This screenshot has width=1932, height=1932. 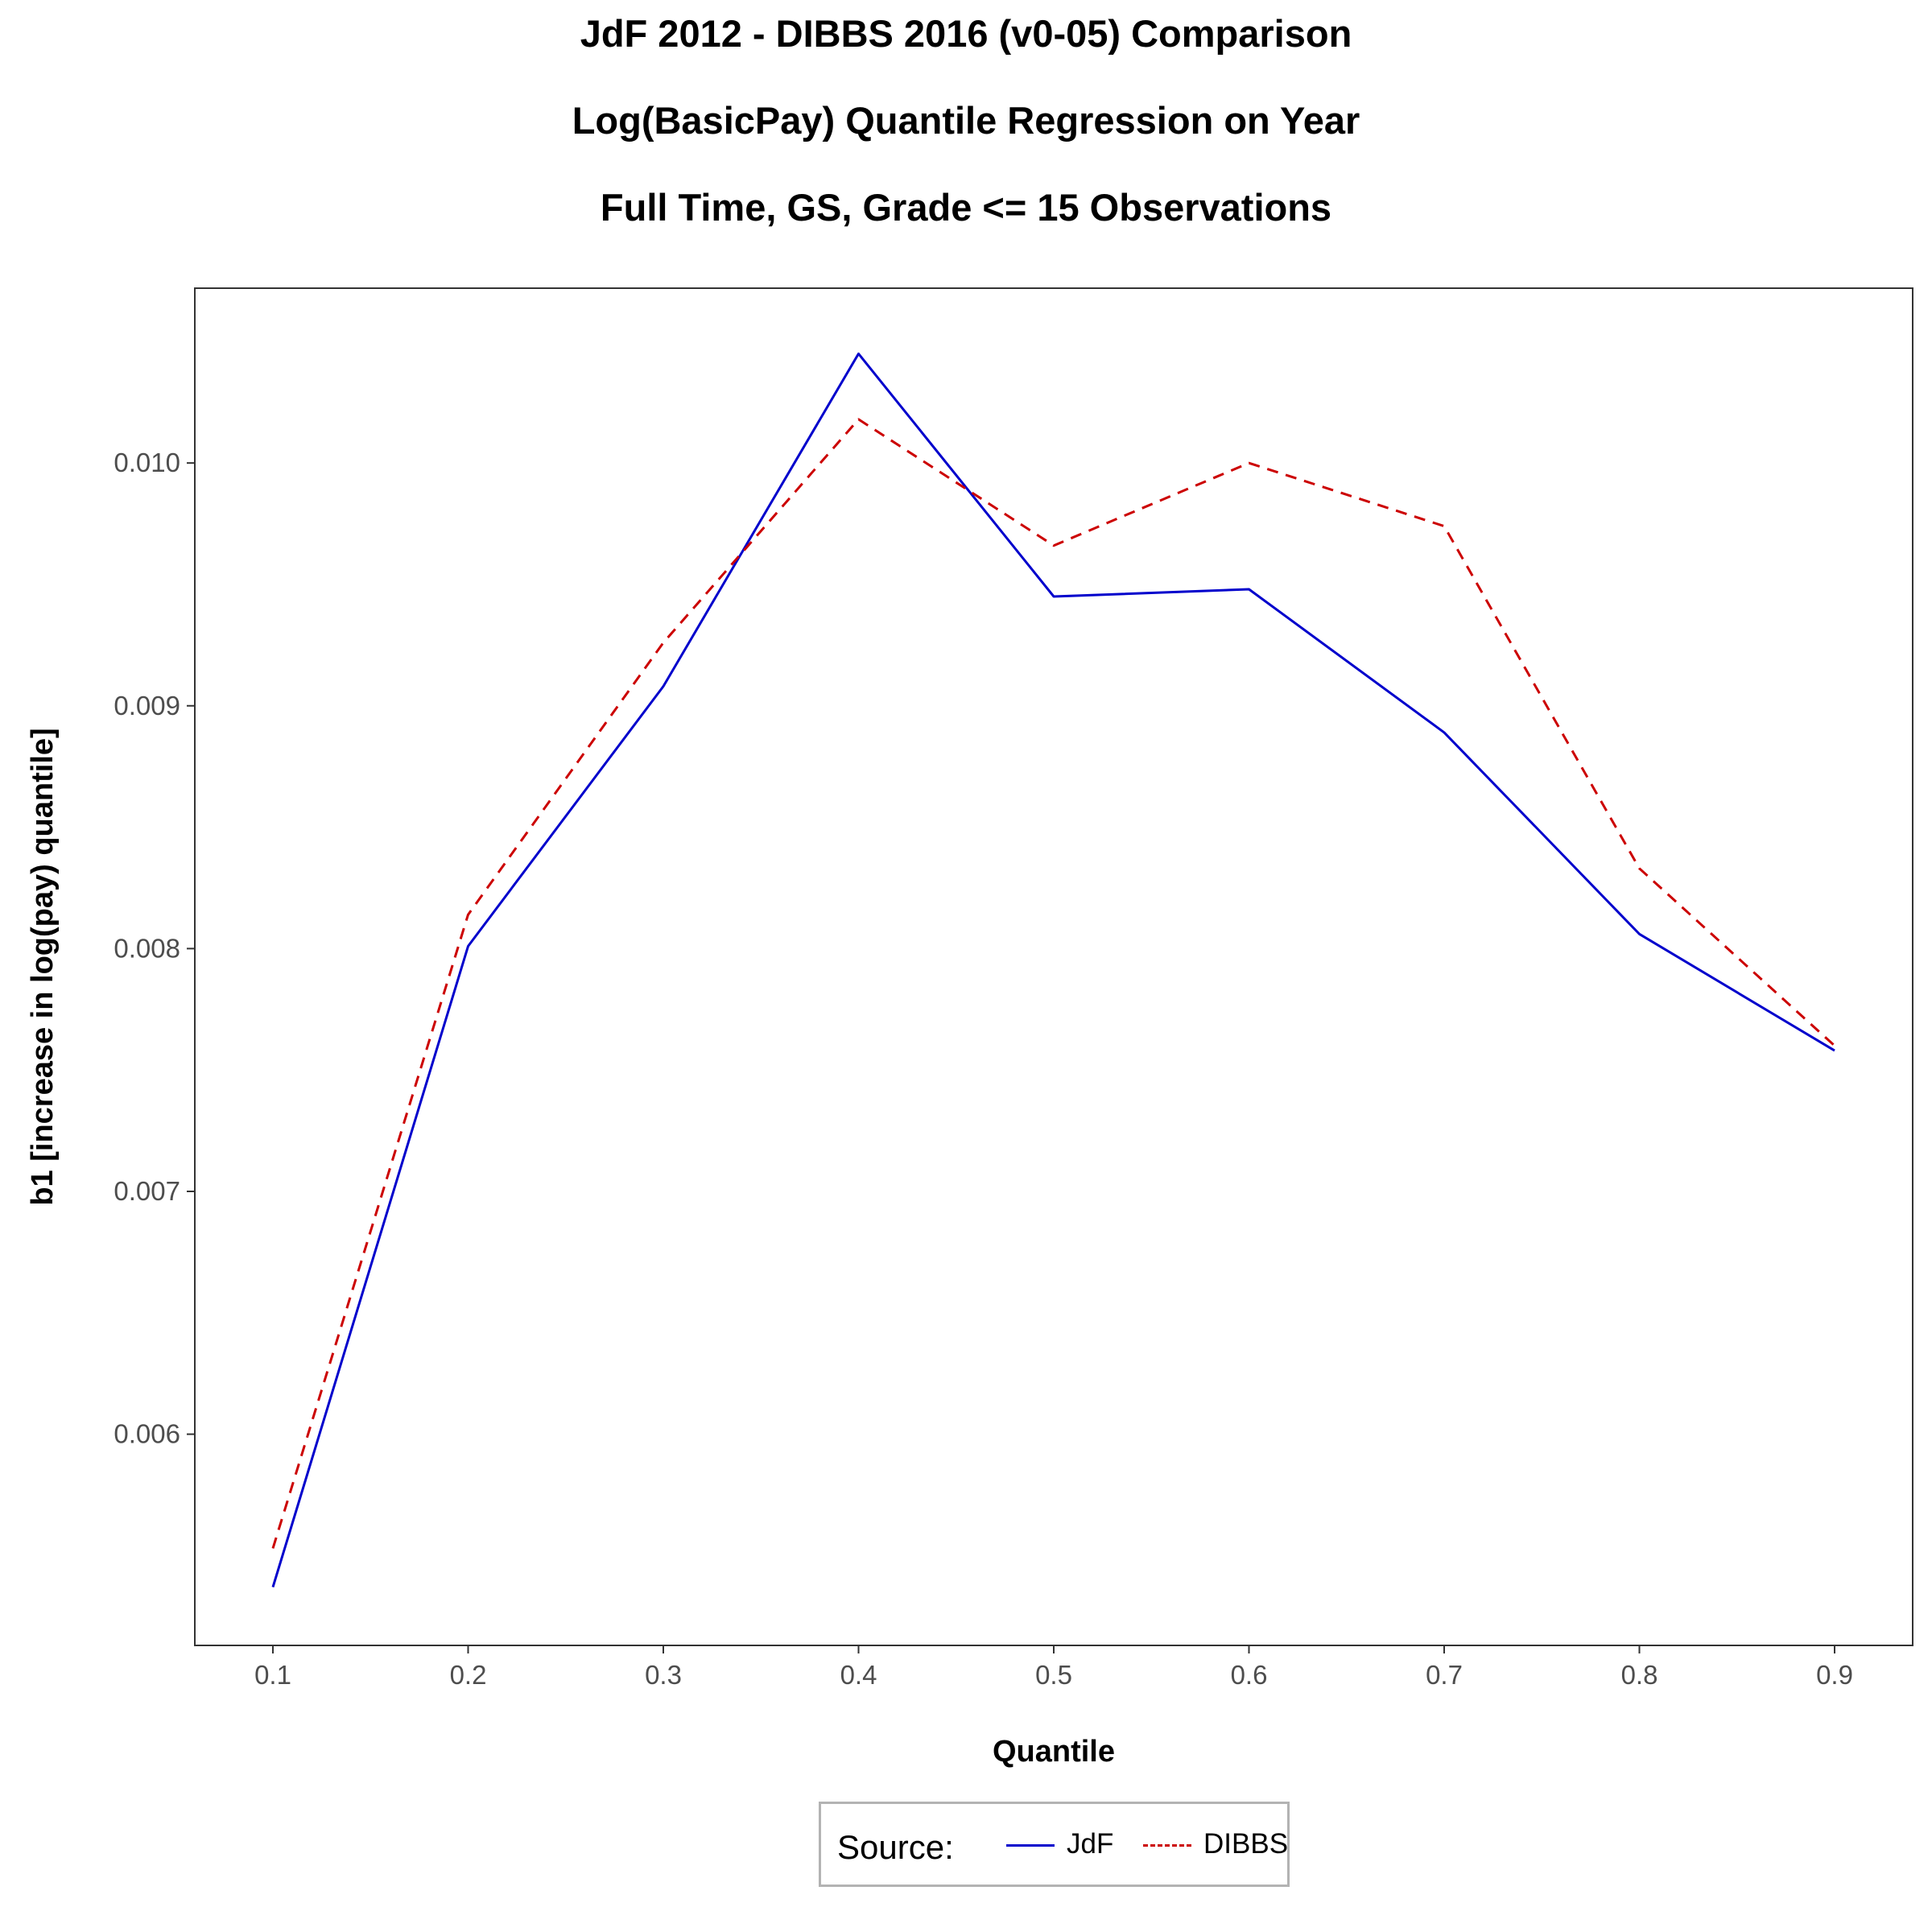 I want to click on chart-title: JdF 2012 - DIBBS 2016 (v0-05) Comparison, so click(x=966, y=33).